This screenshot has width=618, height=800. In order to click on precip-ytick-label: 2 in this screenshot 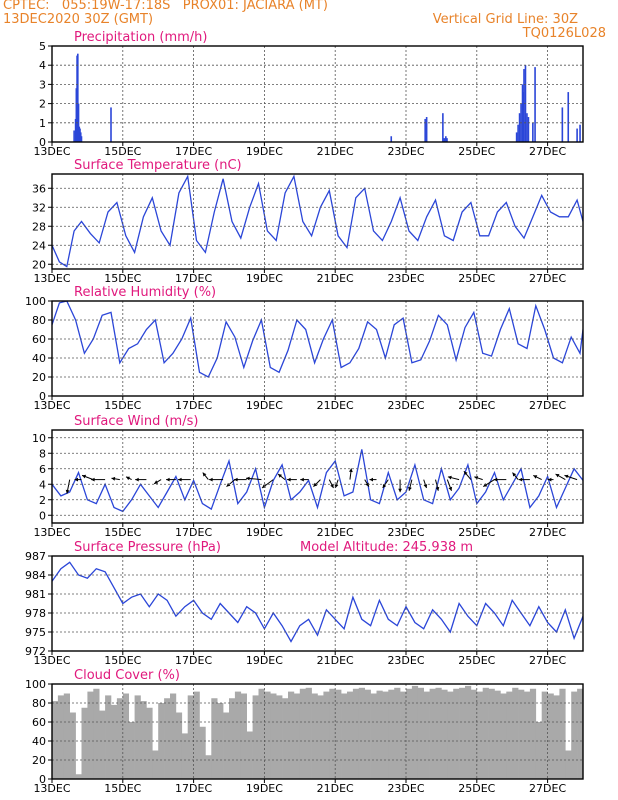, I will do `click(42, 104)`.